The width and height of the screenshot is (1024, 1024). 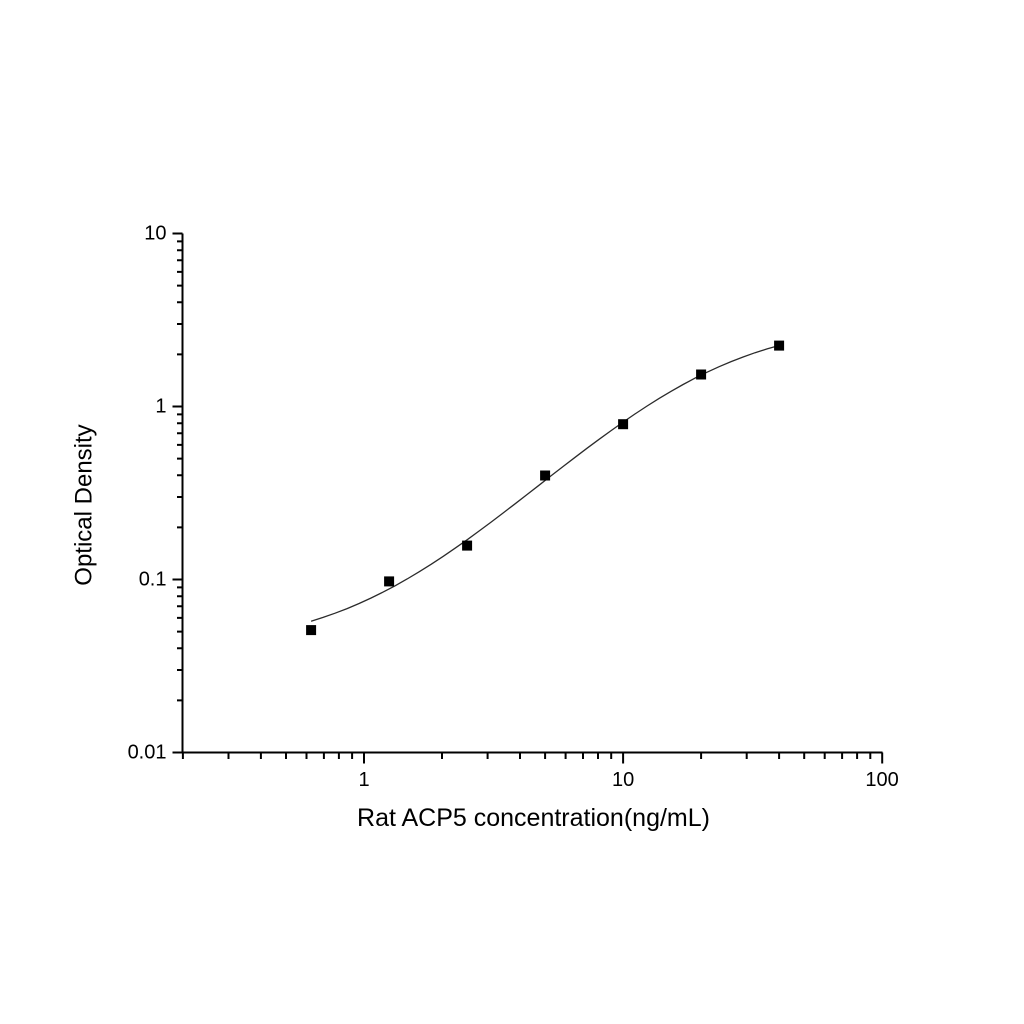 What do you see at coordinates (84, 504) in the screenshot?
I see `svg-text: Optical Density` at bounding box center [84, 504].